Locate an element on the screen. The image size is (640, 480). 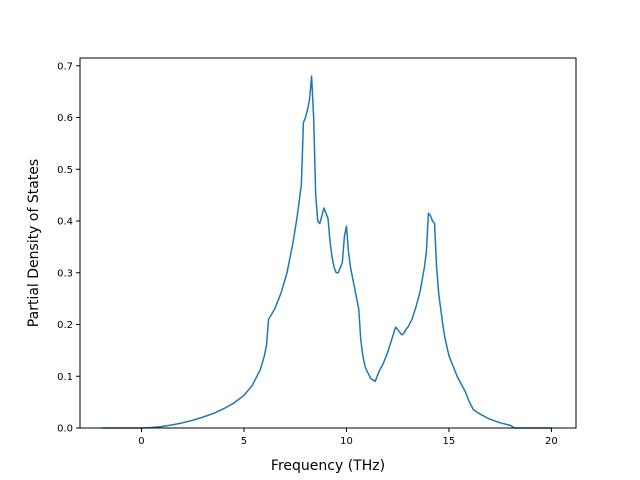
x-tick-label: 15 is located at coordinates (449, 441).